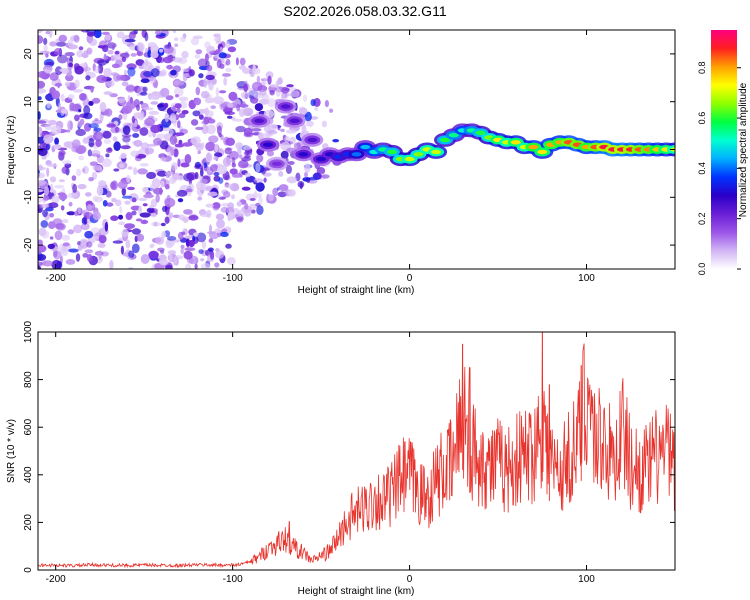 The height and width of the screenshot is (600, 750). Describe the element at coordinates (56, 278) in the screenshot. I see `x-tick-label: -200` at that location.